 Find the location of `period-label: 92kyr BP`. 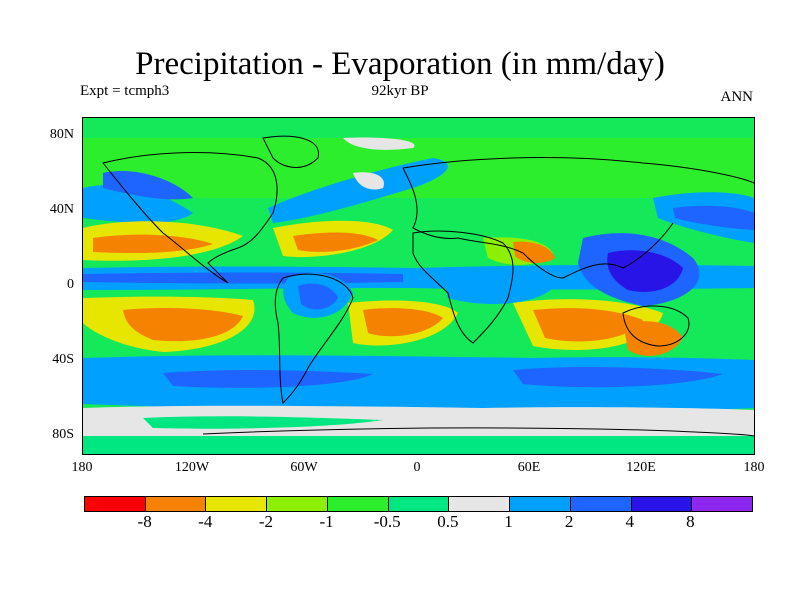

period-label: 92kyr BP is located at coordinates (400, 91).